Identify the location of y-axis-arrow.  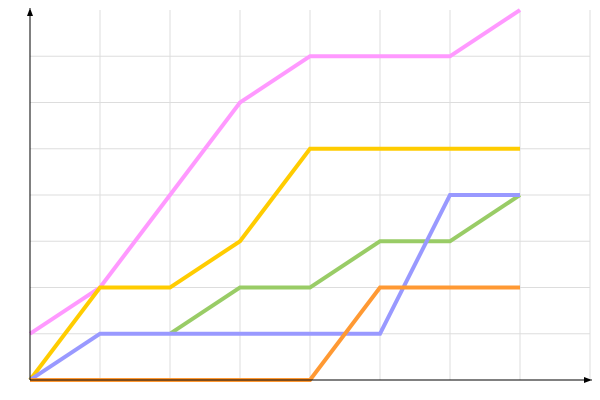
(30, 12).